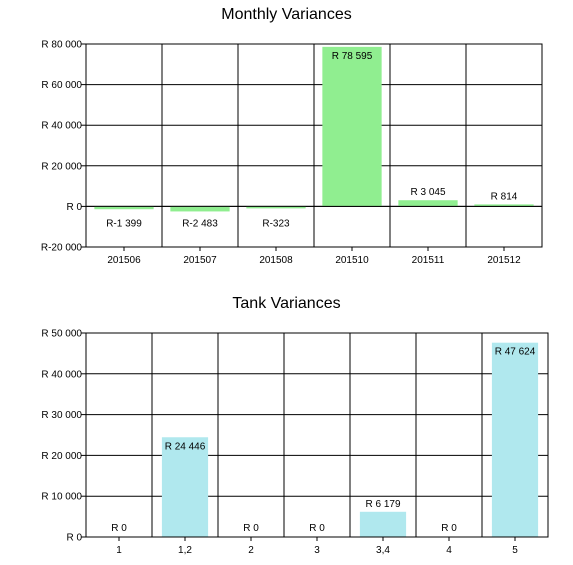 This screenshot has width=573, height=565. I want to click on x-tick-label: 3, so click(317, 550).